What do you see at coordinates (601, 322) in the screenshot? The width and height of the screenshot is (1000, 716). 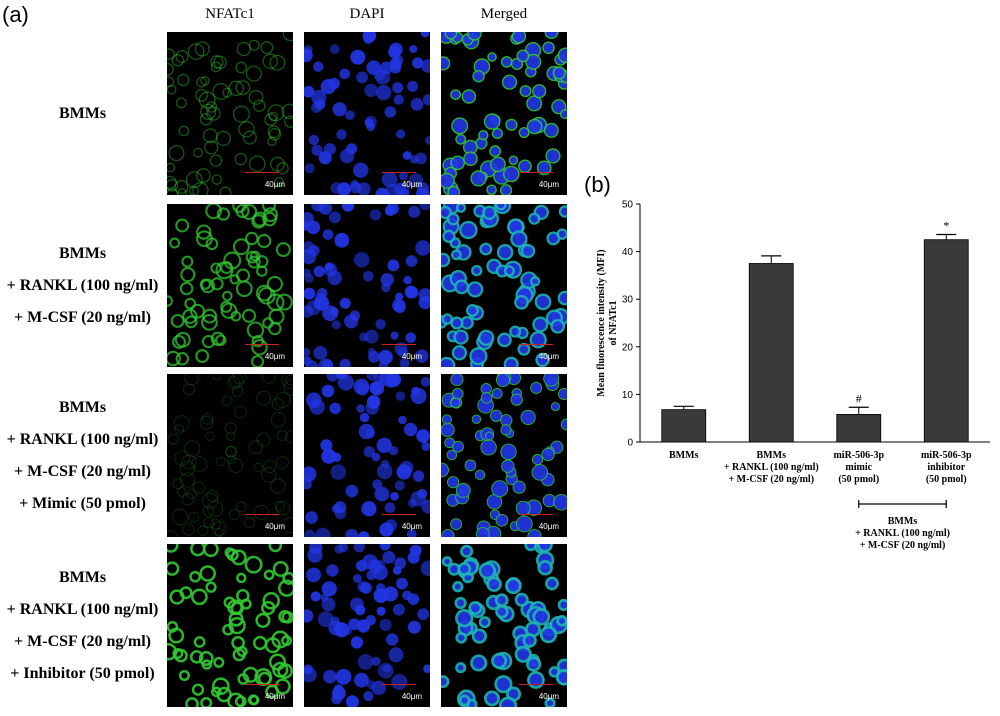 I see `y-axis-label: Mean fluorescence intensity (MFI)` at bounding box center [601, 322].